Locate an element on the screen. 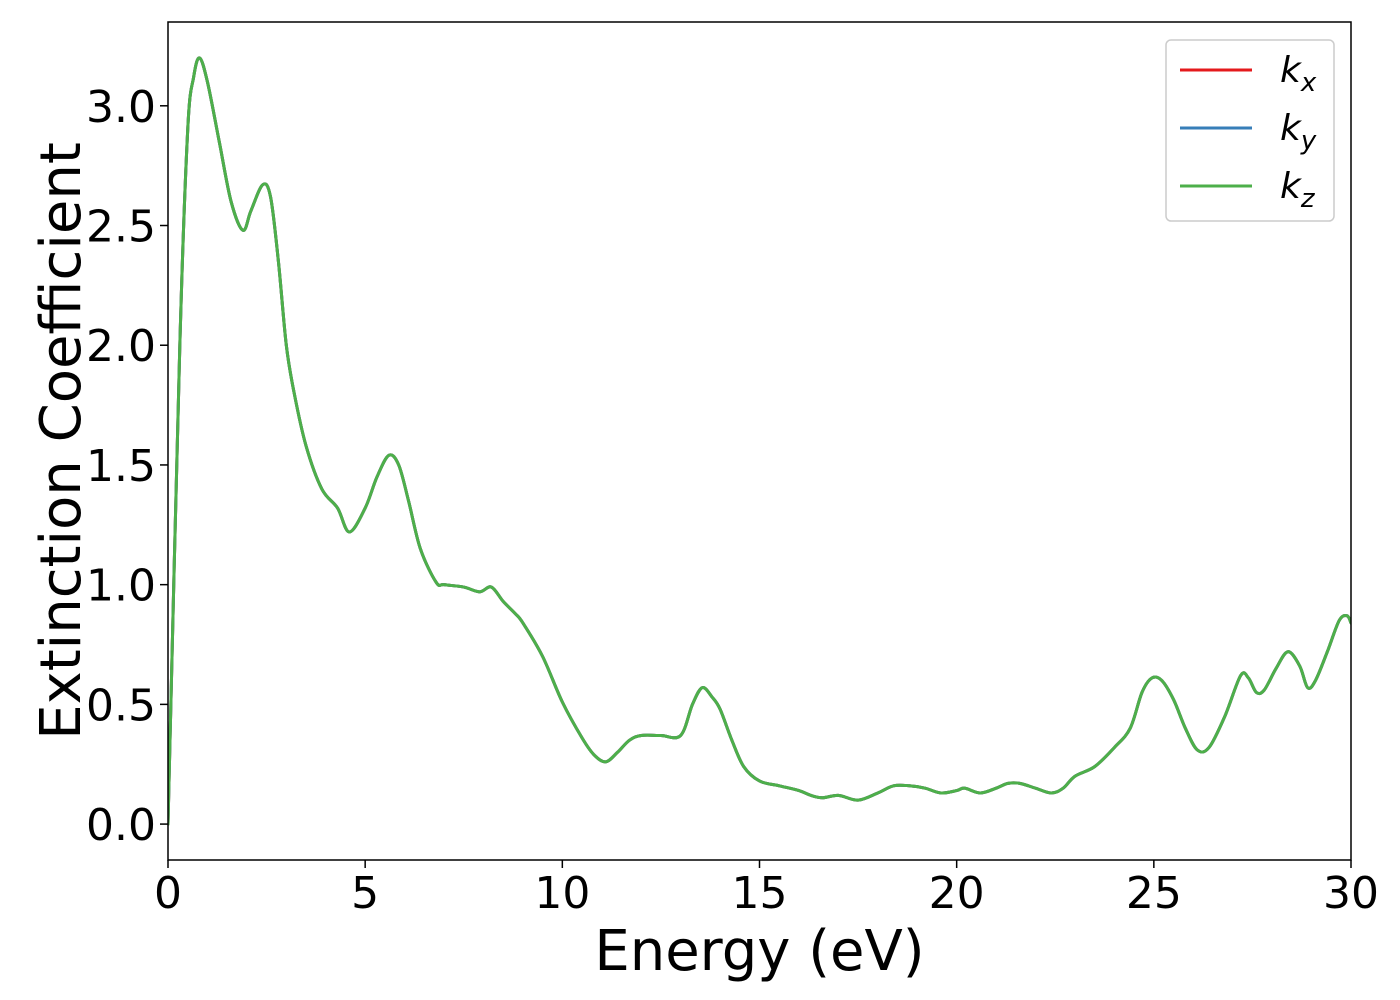 This screenshot has width=1400, height=1000. y-tick-label: 0.5 is located at coordinates (121, 705).